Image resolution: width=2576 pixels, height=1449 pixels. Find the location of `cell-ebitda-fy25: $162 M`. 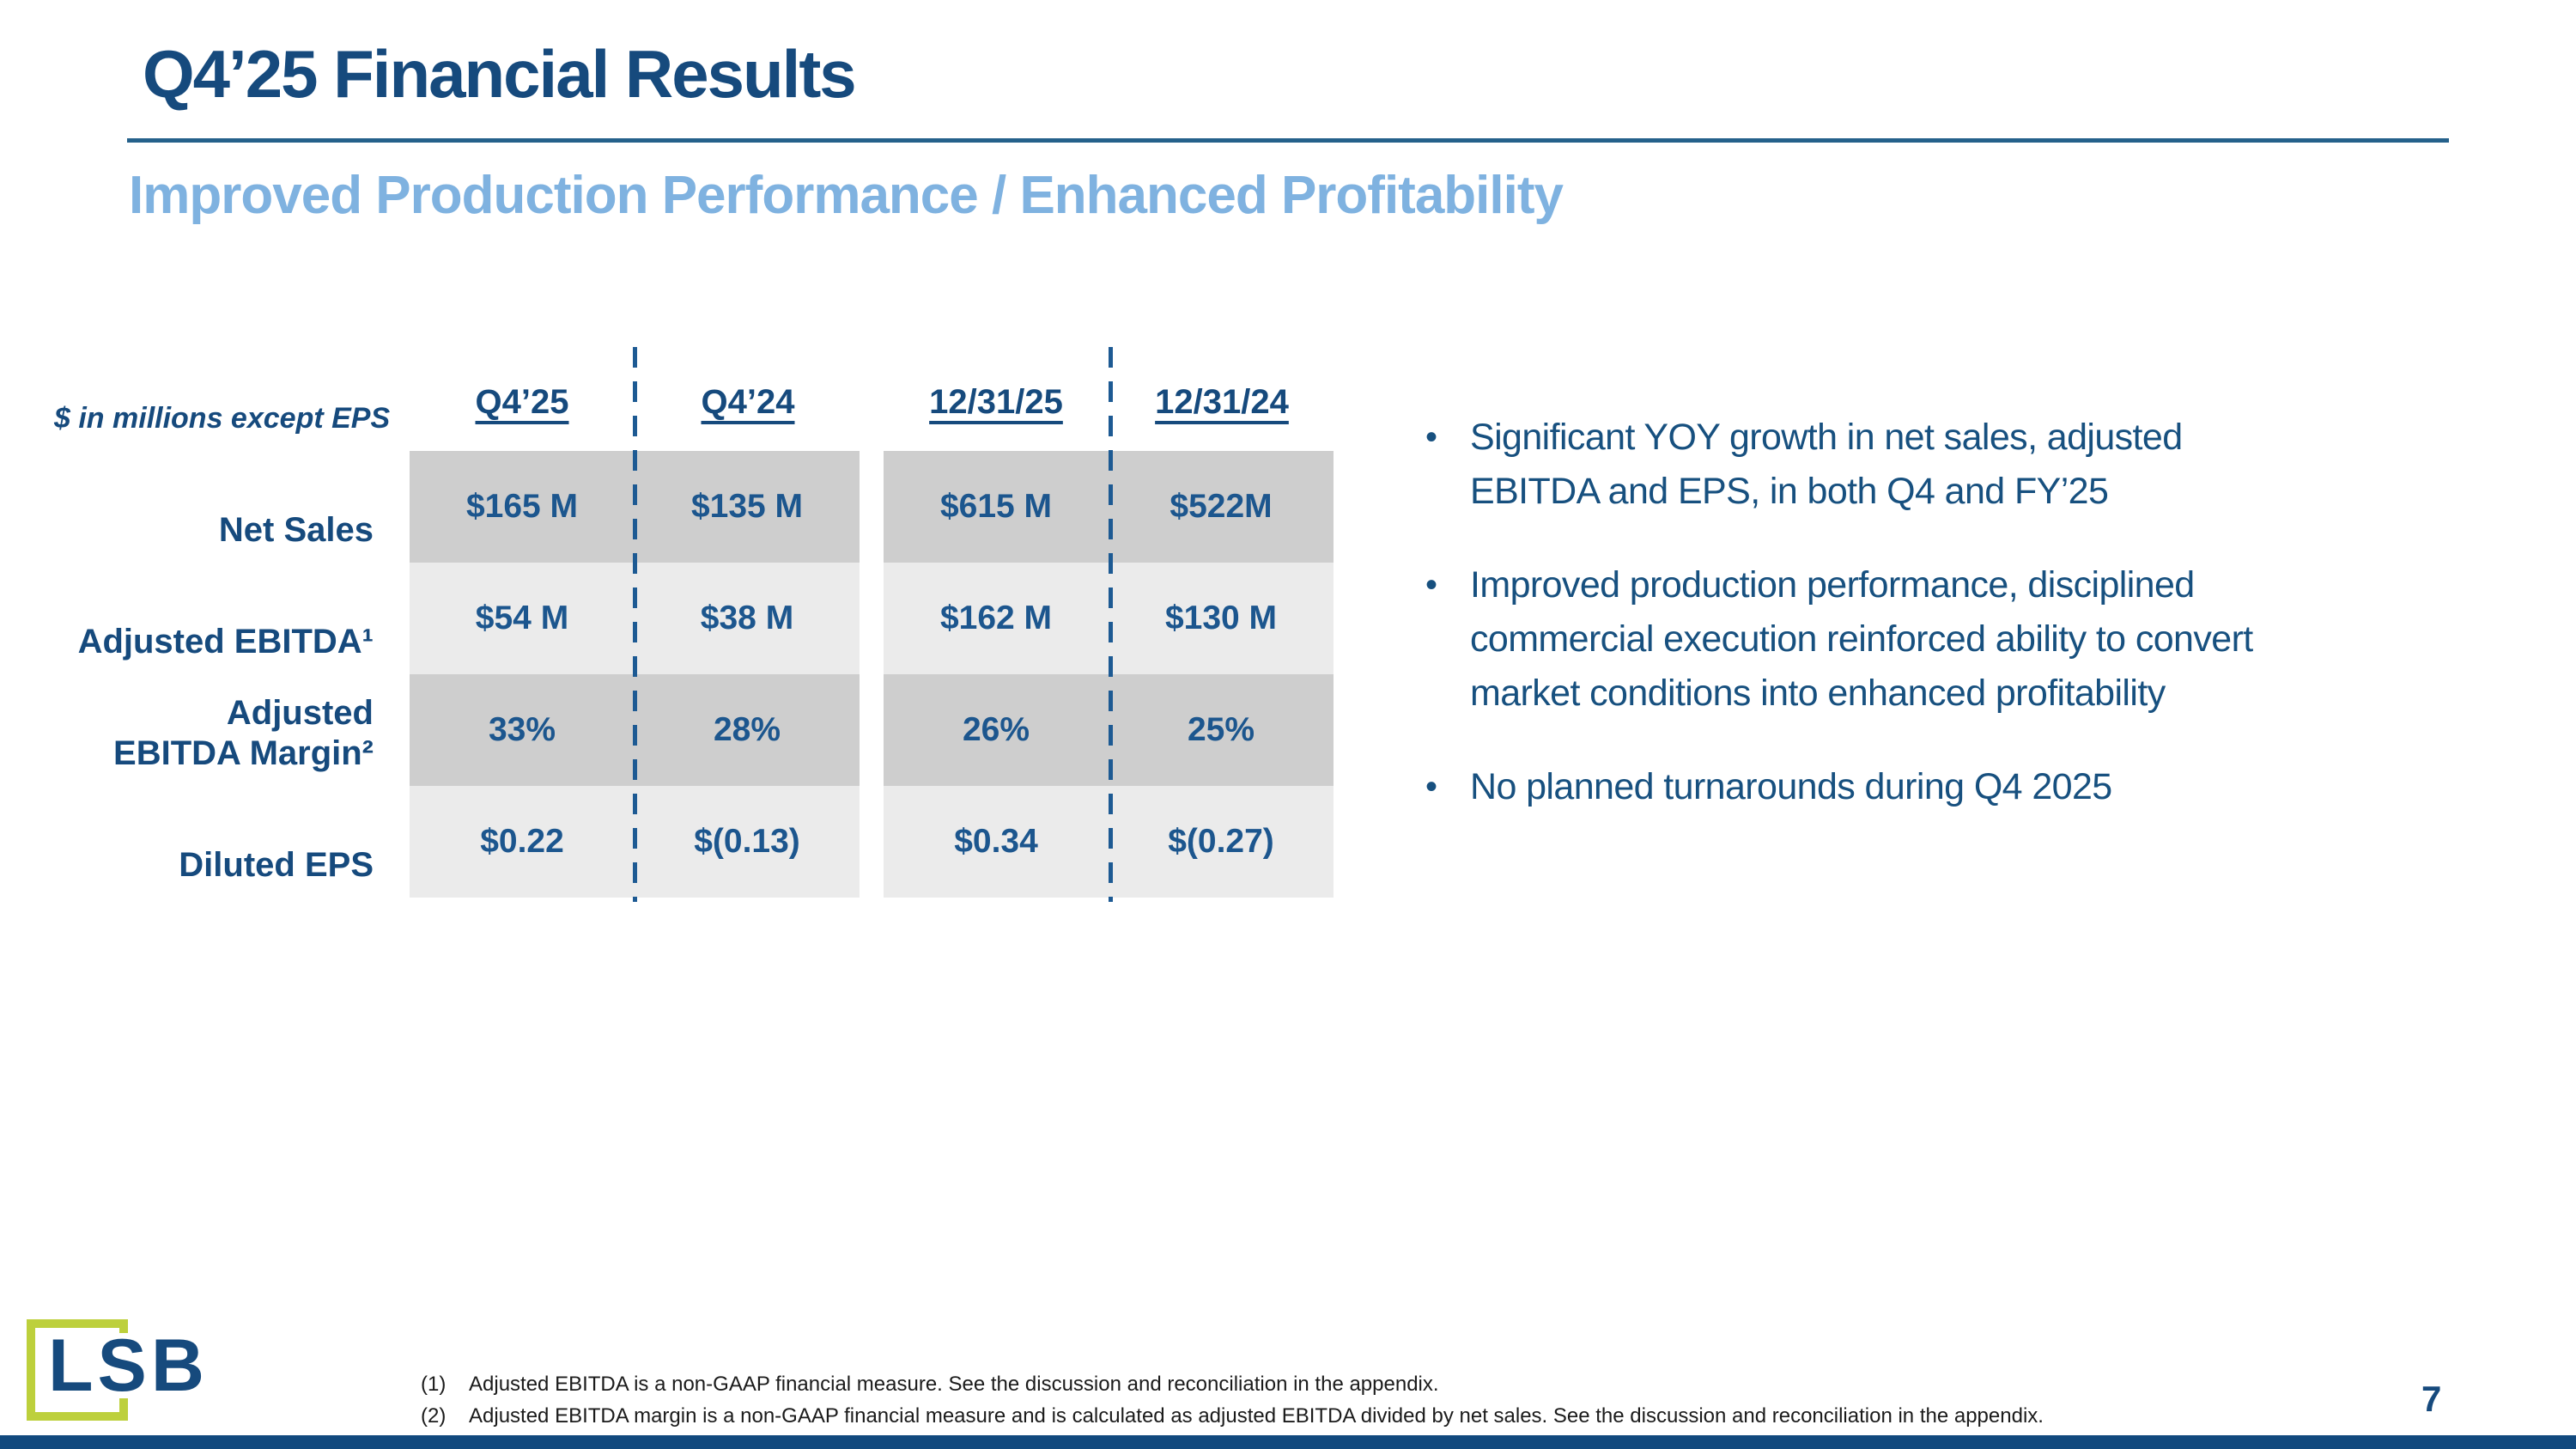

cell-ebitda-fy25: $162 M is located at coordinates (996, 618).